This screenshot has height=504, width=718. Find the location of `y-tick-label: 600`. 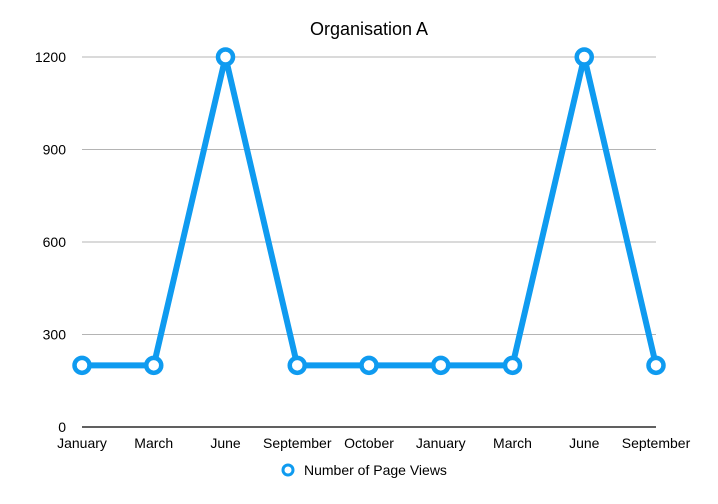

y-tick-label: 600 is located at coordinates (55, 242).